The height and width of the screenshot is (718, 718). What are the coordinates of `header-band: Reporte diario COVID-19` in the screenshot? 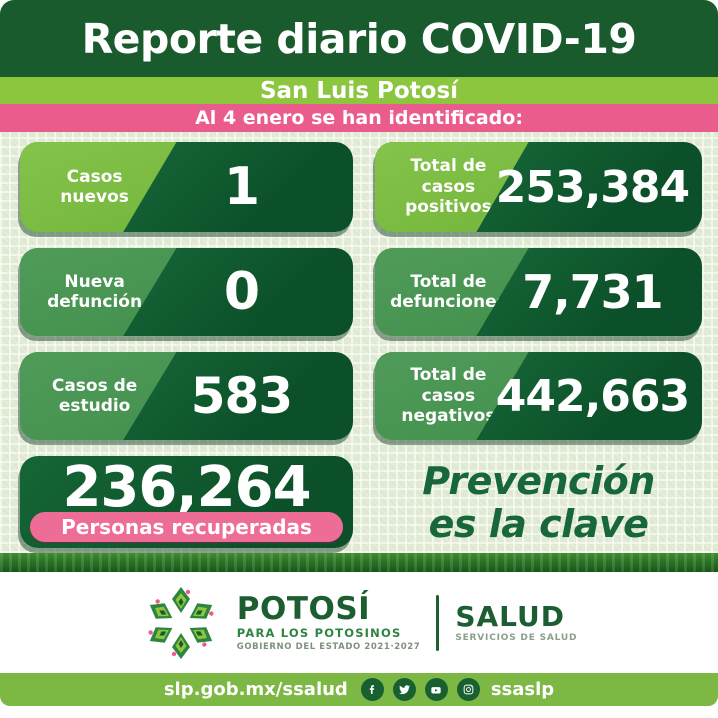 It's located at (359, 38).